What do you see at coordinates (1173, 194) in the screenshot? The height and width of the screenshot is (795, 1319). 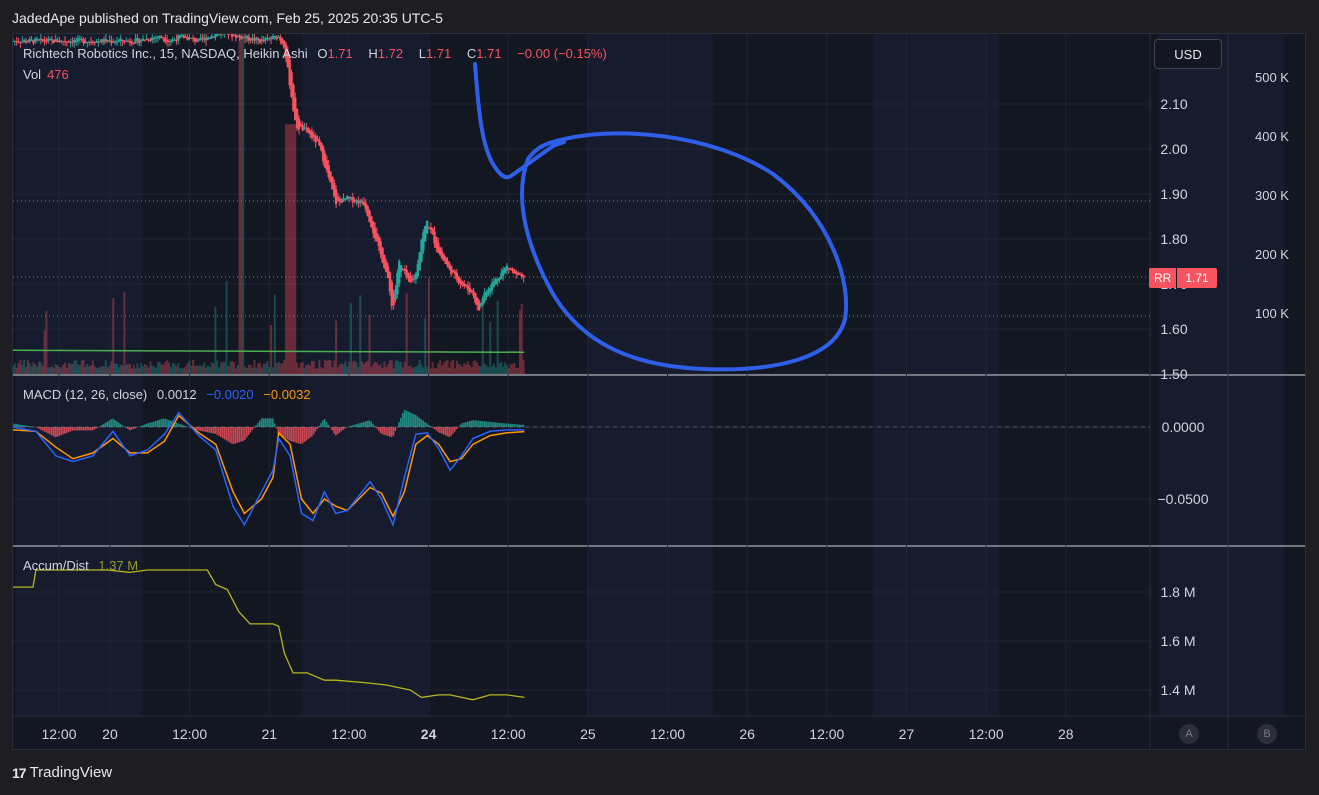 I see `price-tick-label: 1.90` at bounding box center [1173, 194].